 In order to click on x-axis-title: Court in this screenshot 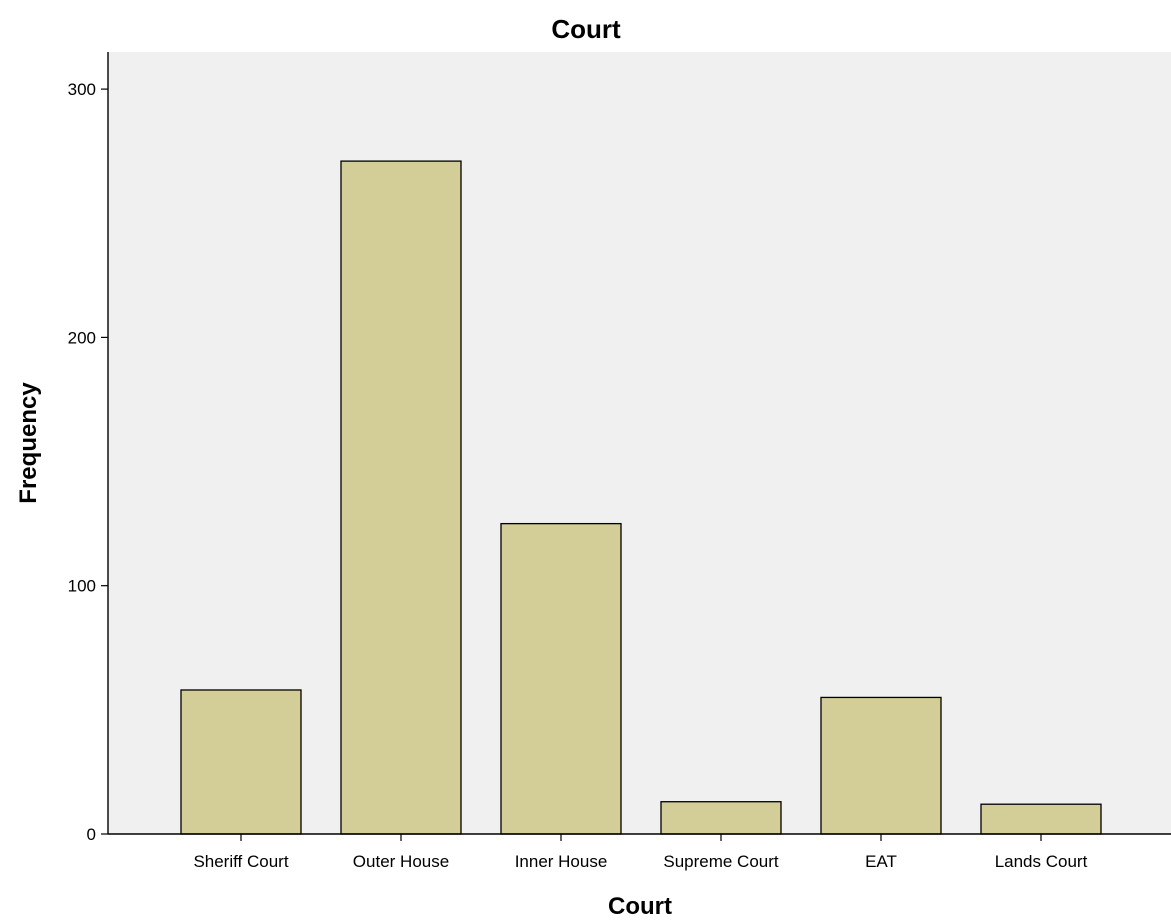, I will do `click(640, 906)`.